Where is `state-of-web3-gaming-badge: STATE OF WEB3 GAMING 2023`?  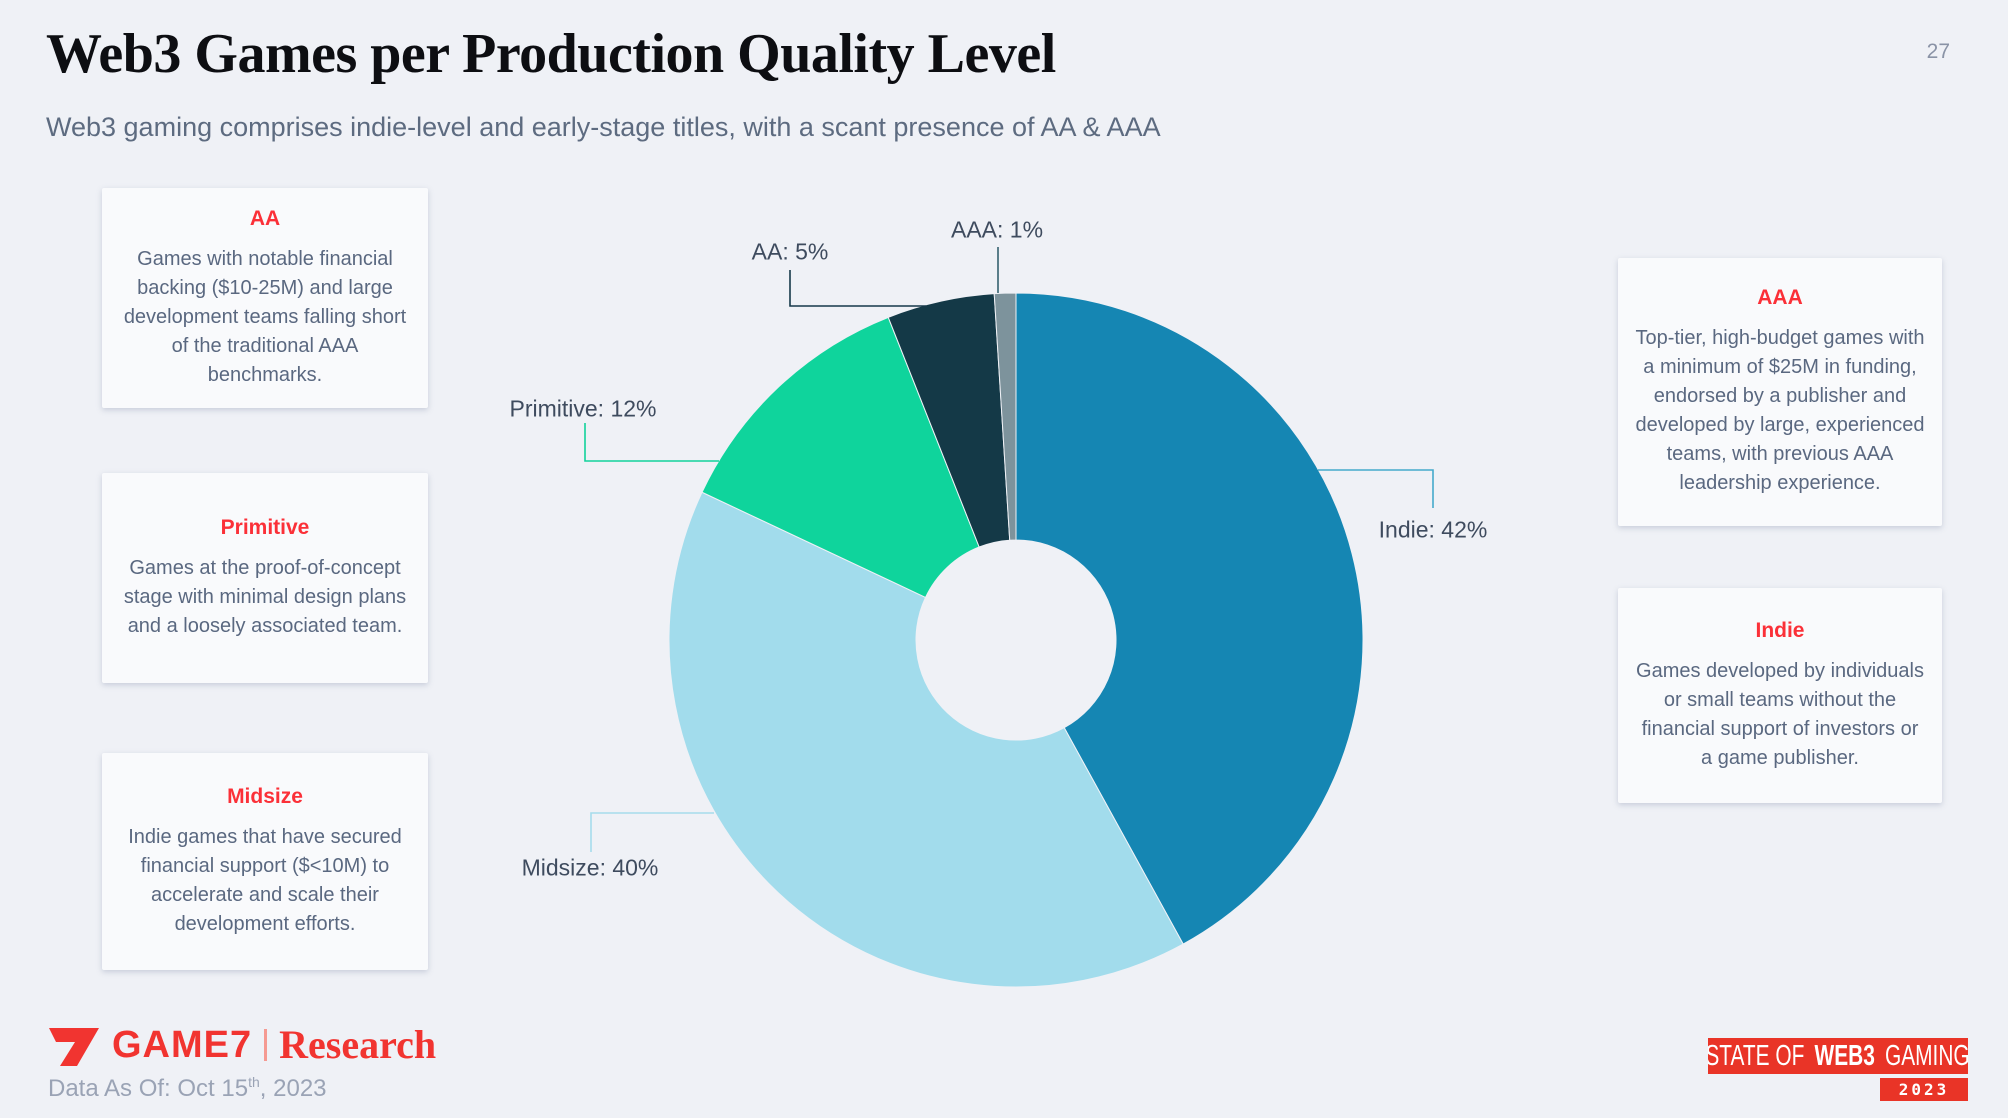
state-of-web3-gaming-badge: STATE OF WEB3 GAMING 2023 is located at coordinates (1838, 1069).